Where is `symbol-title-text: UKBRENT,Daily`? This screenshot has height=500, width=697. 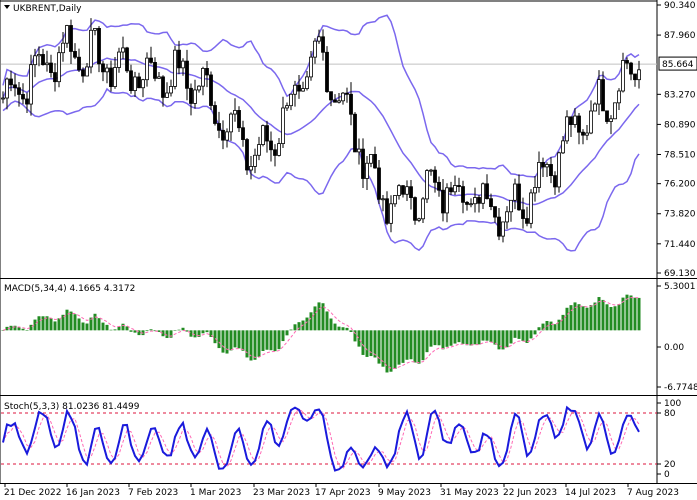 symbol-title-text: UKBRENT,Daily is located at coordinates (47, 9).